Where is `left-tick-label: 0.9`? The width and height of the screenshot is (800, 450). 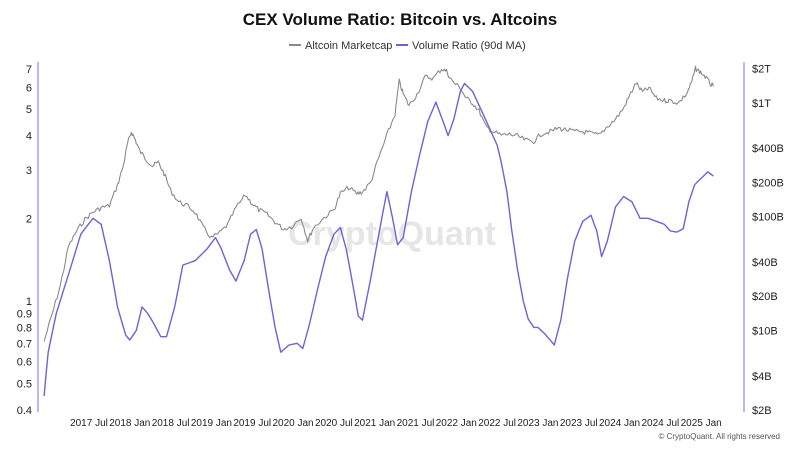
left-tick-label: 0.9 is located at coordinates (24, 314).